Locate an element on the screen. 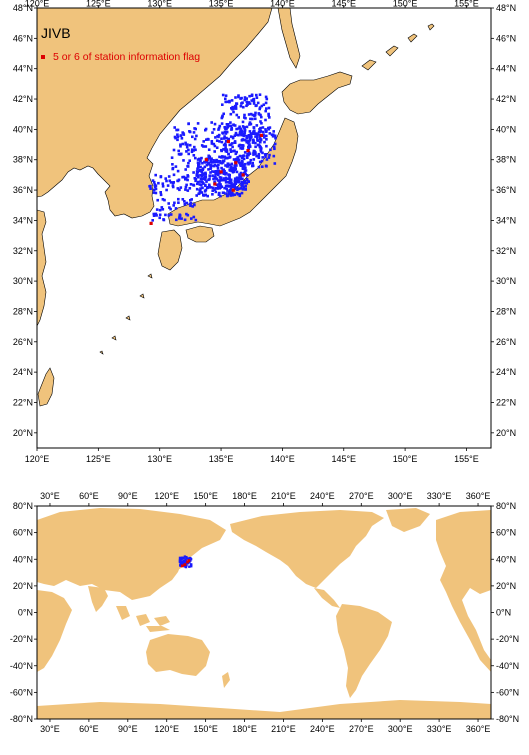 The image size is (529, 755). flagged-station-point is located at coordinates (243, 175).